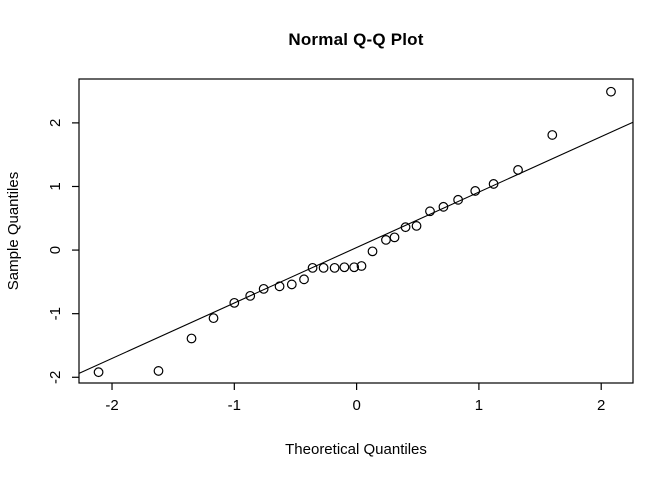 The image size is (672, 480). What do you see at coordinates (356, 449) in the screenshot?
I see `x-axis-label: Theoretical Quantiles` at bounding box center [356, 449].